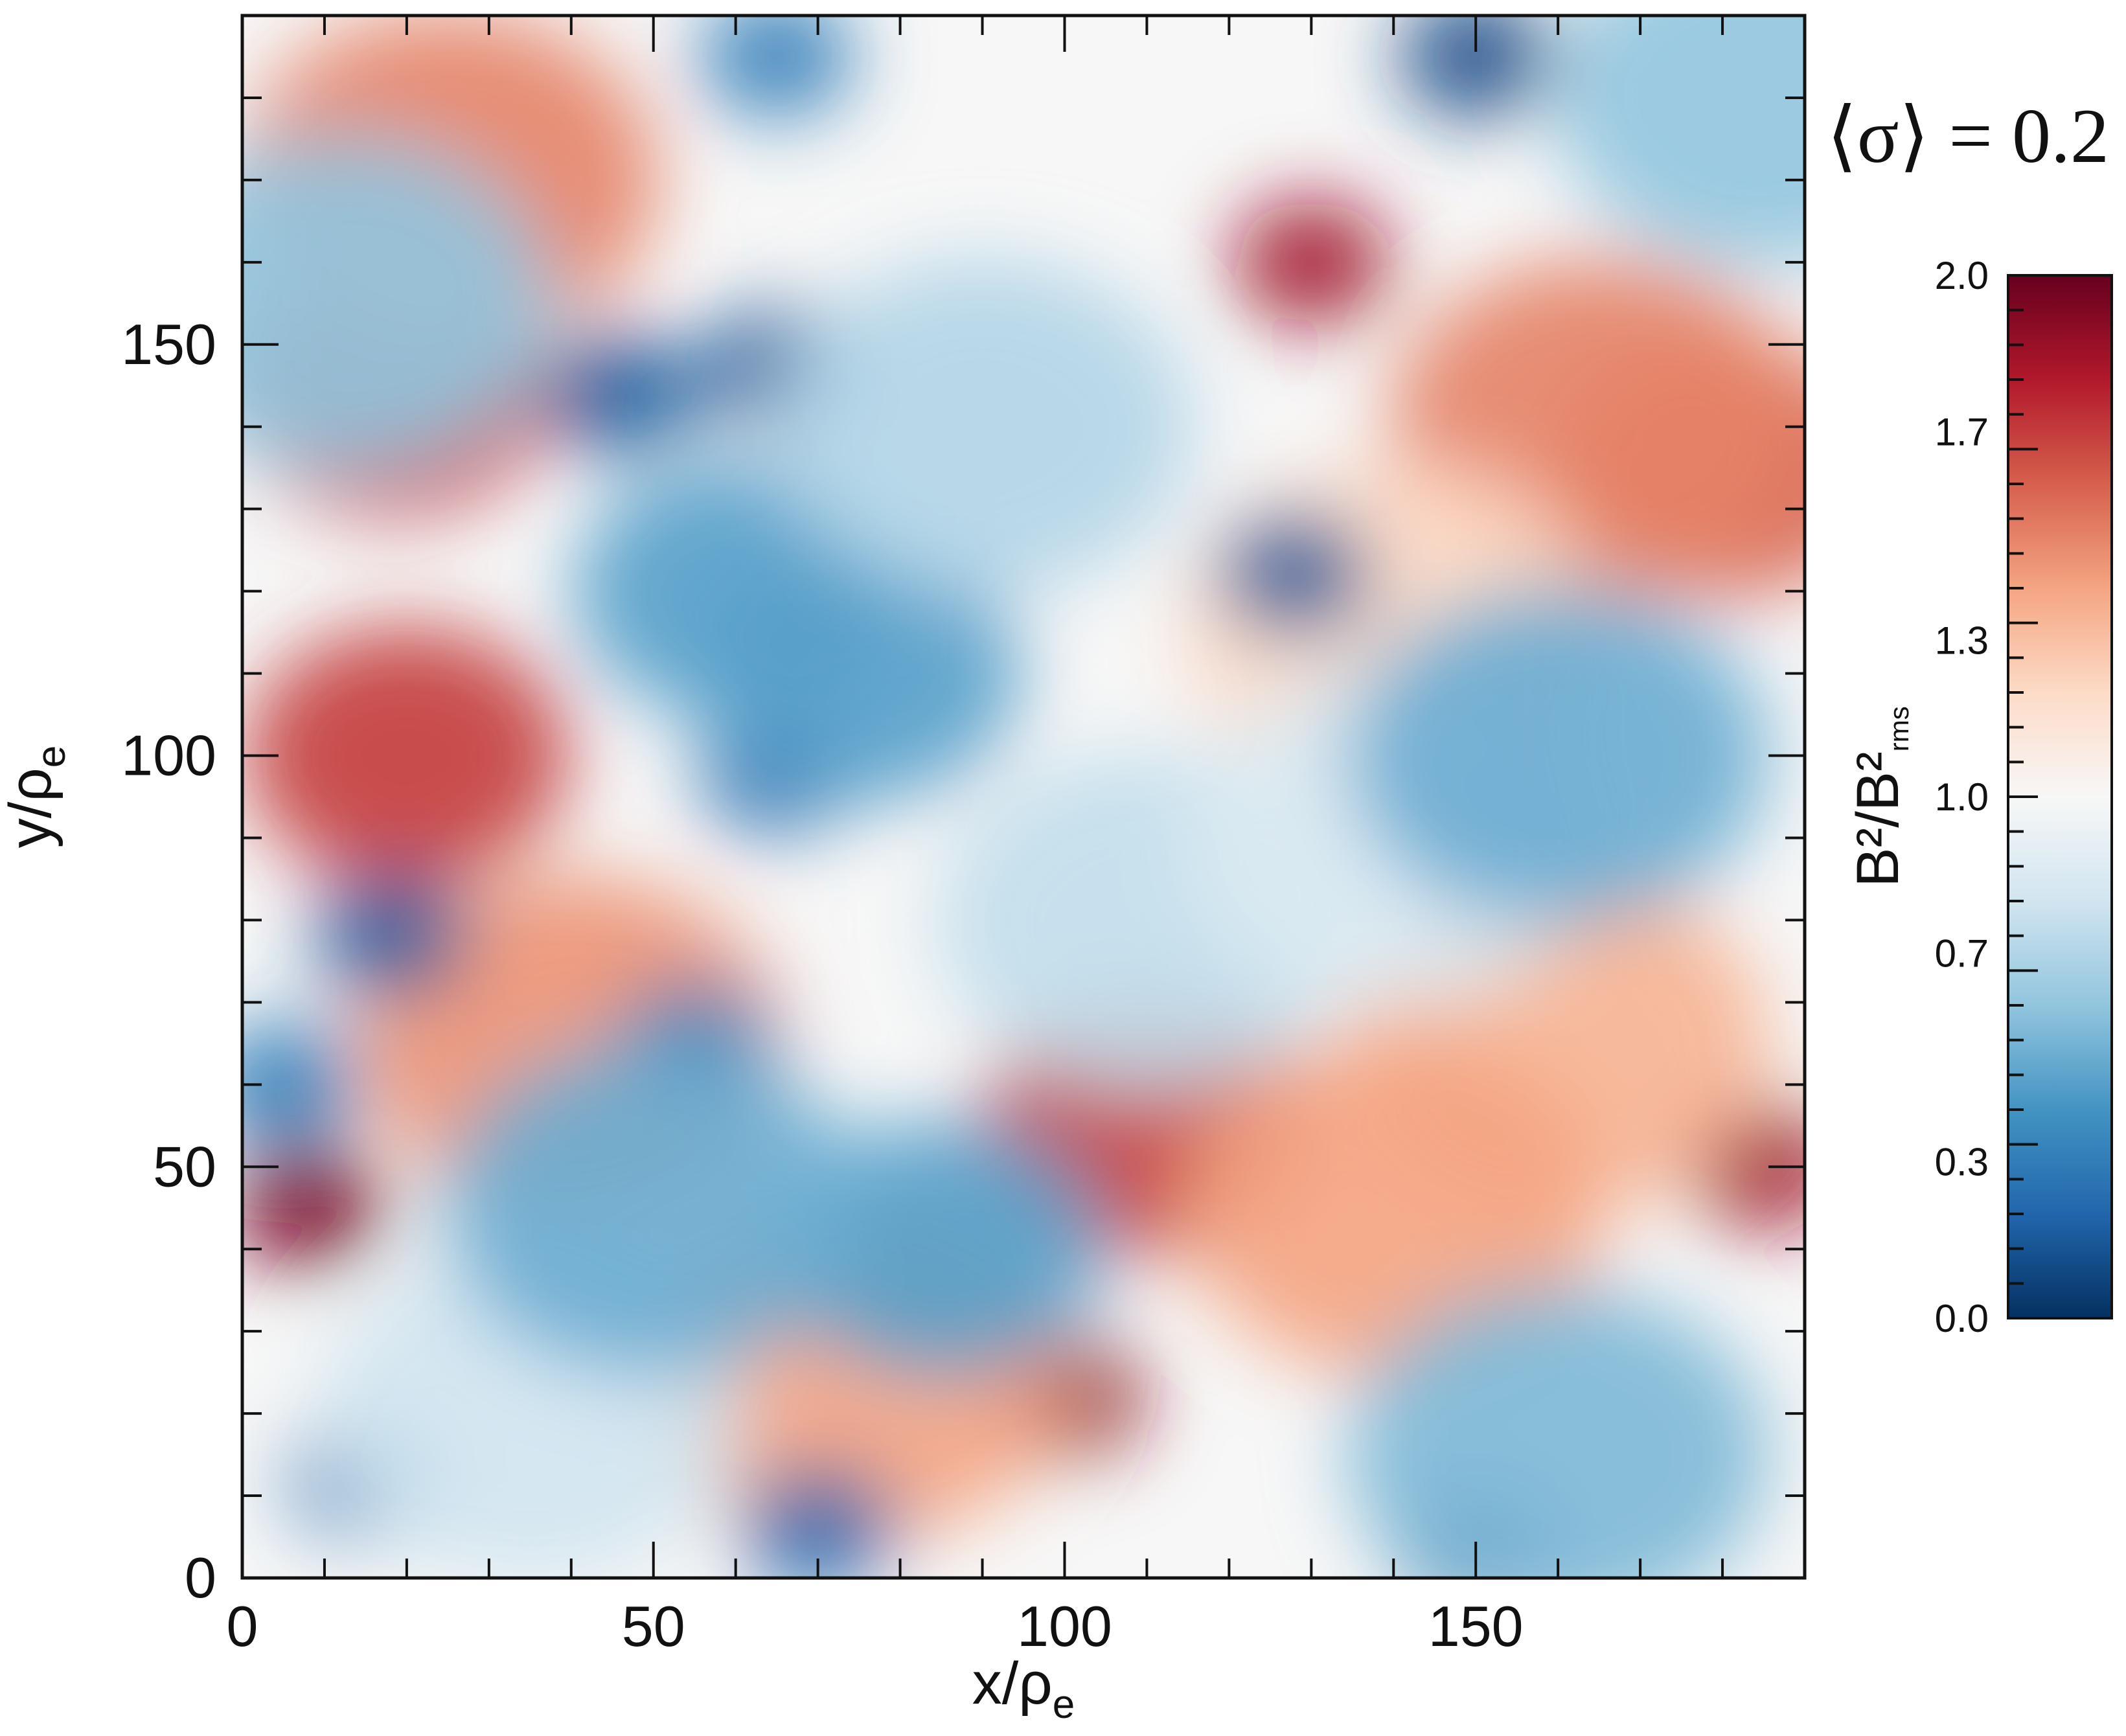  What do you see at coordinates (1962, 276) in the screenshot?
I see `colorbar-tick-label: 2.0` at bounding box center [1962, 276].